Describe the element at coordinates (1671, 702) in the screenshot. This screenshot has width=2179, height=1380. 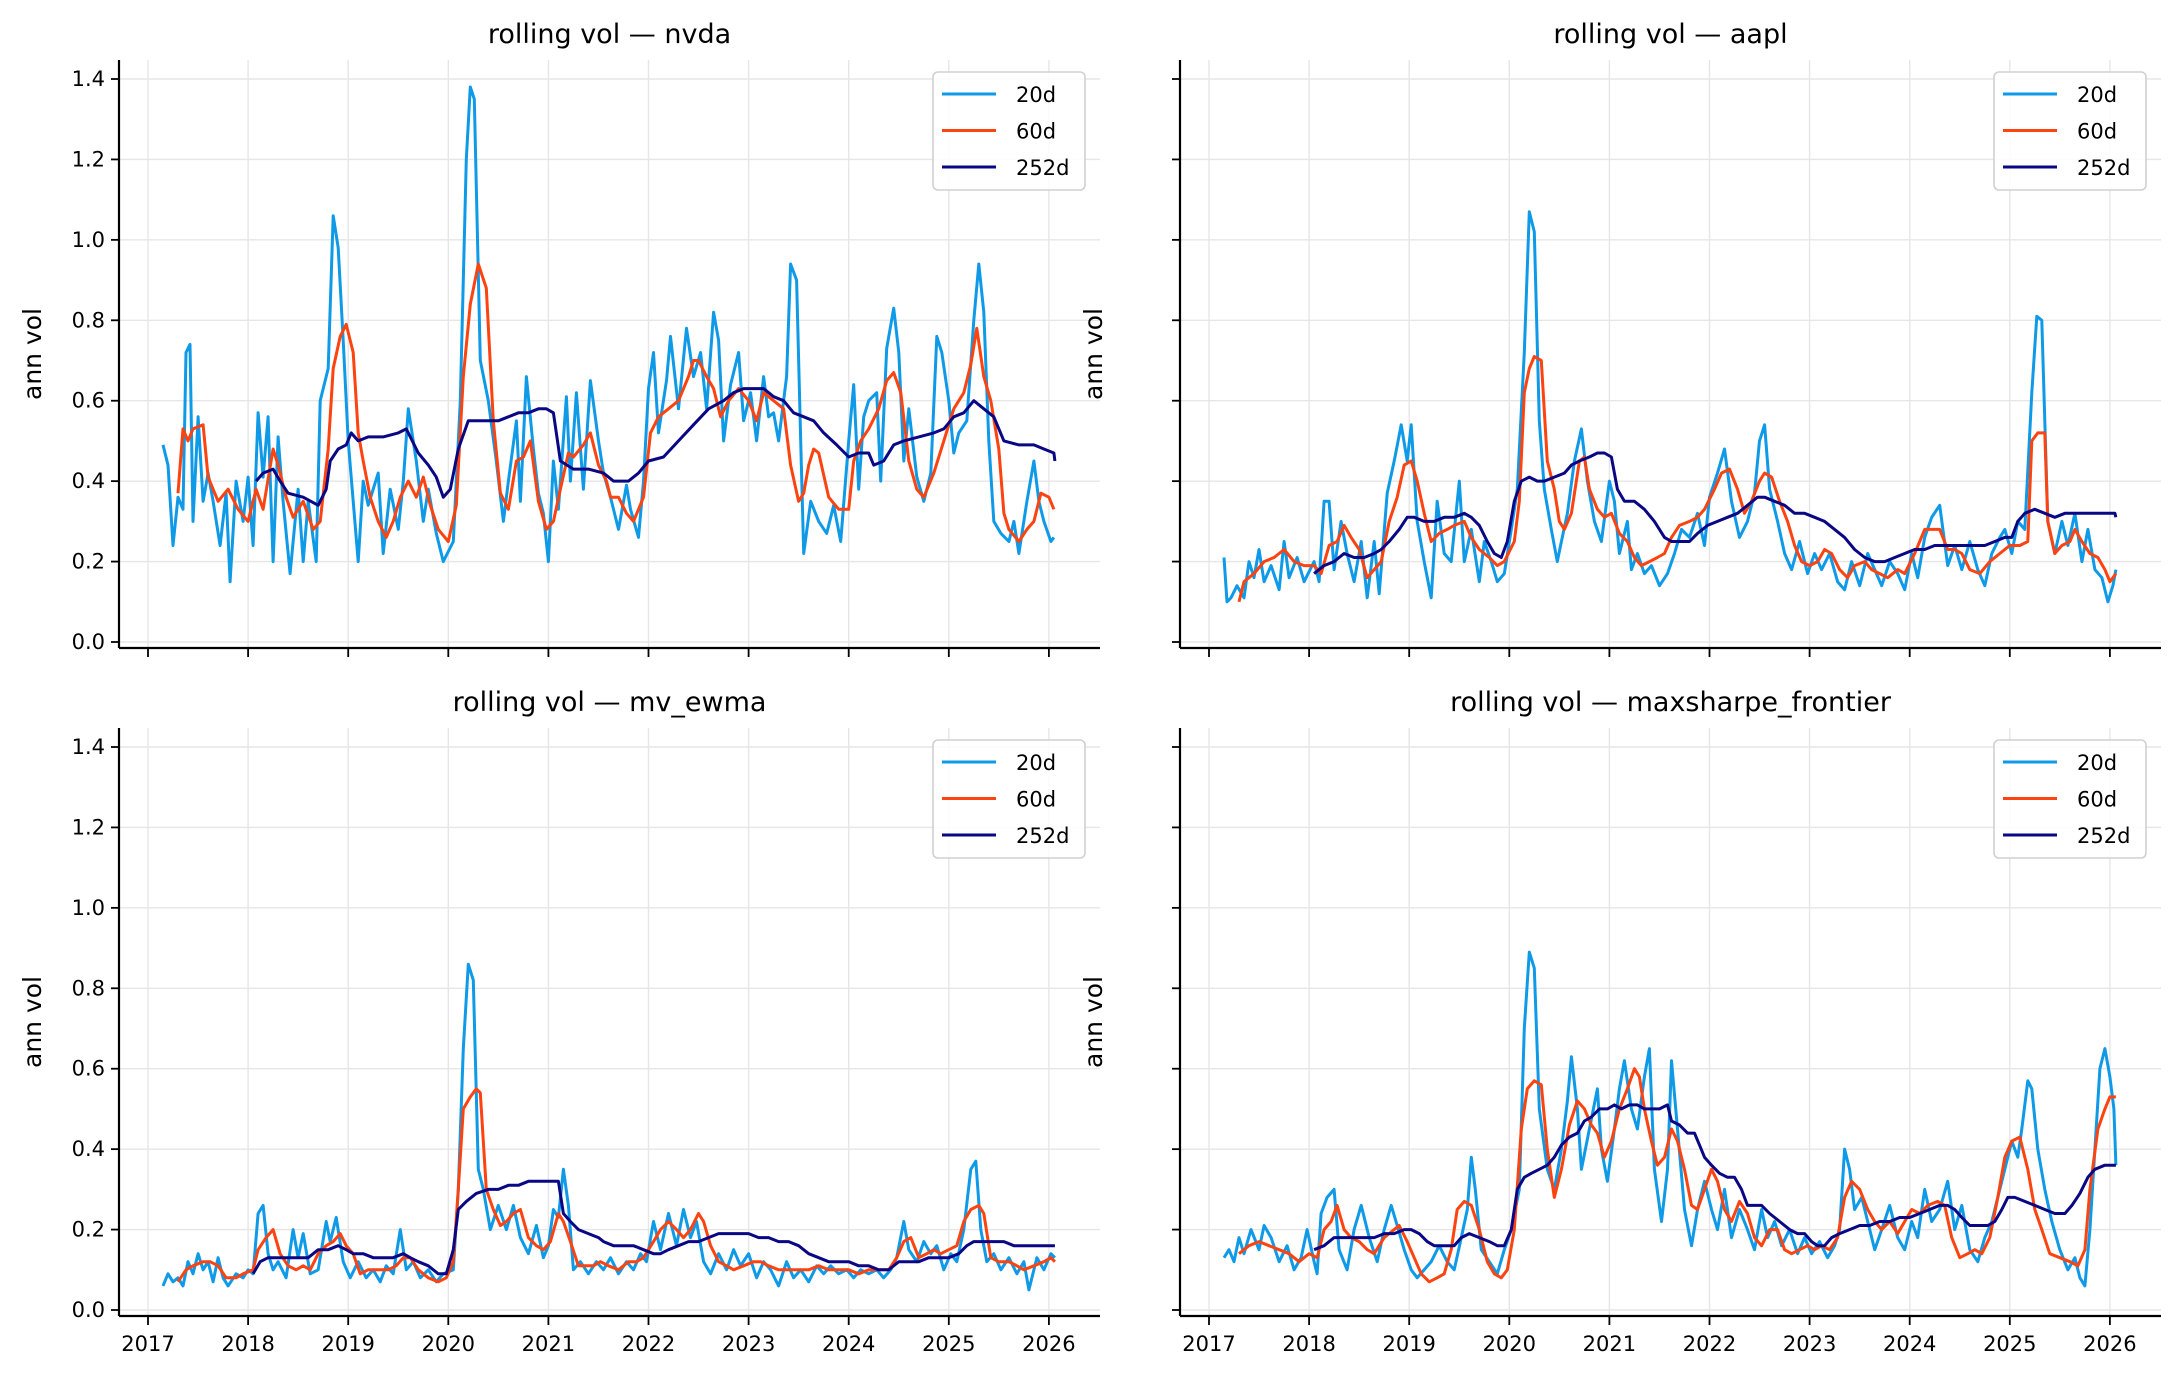
I see `subplot-title: rolling vol — maxsharpe_frontier` at that location.